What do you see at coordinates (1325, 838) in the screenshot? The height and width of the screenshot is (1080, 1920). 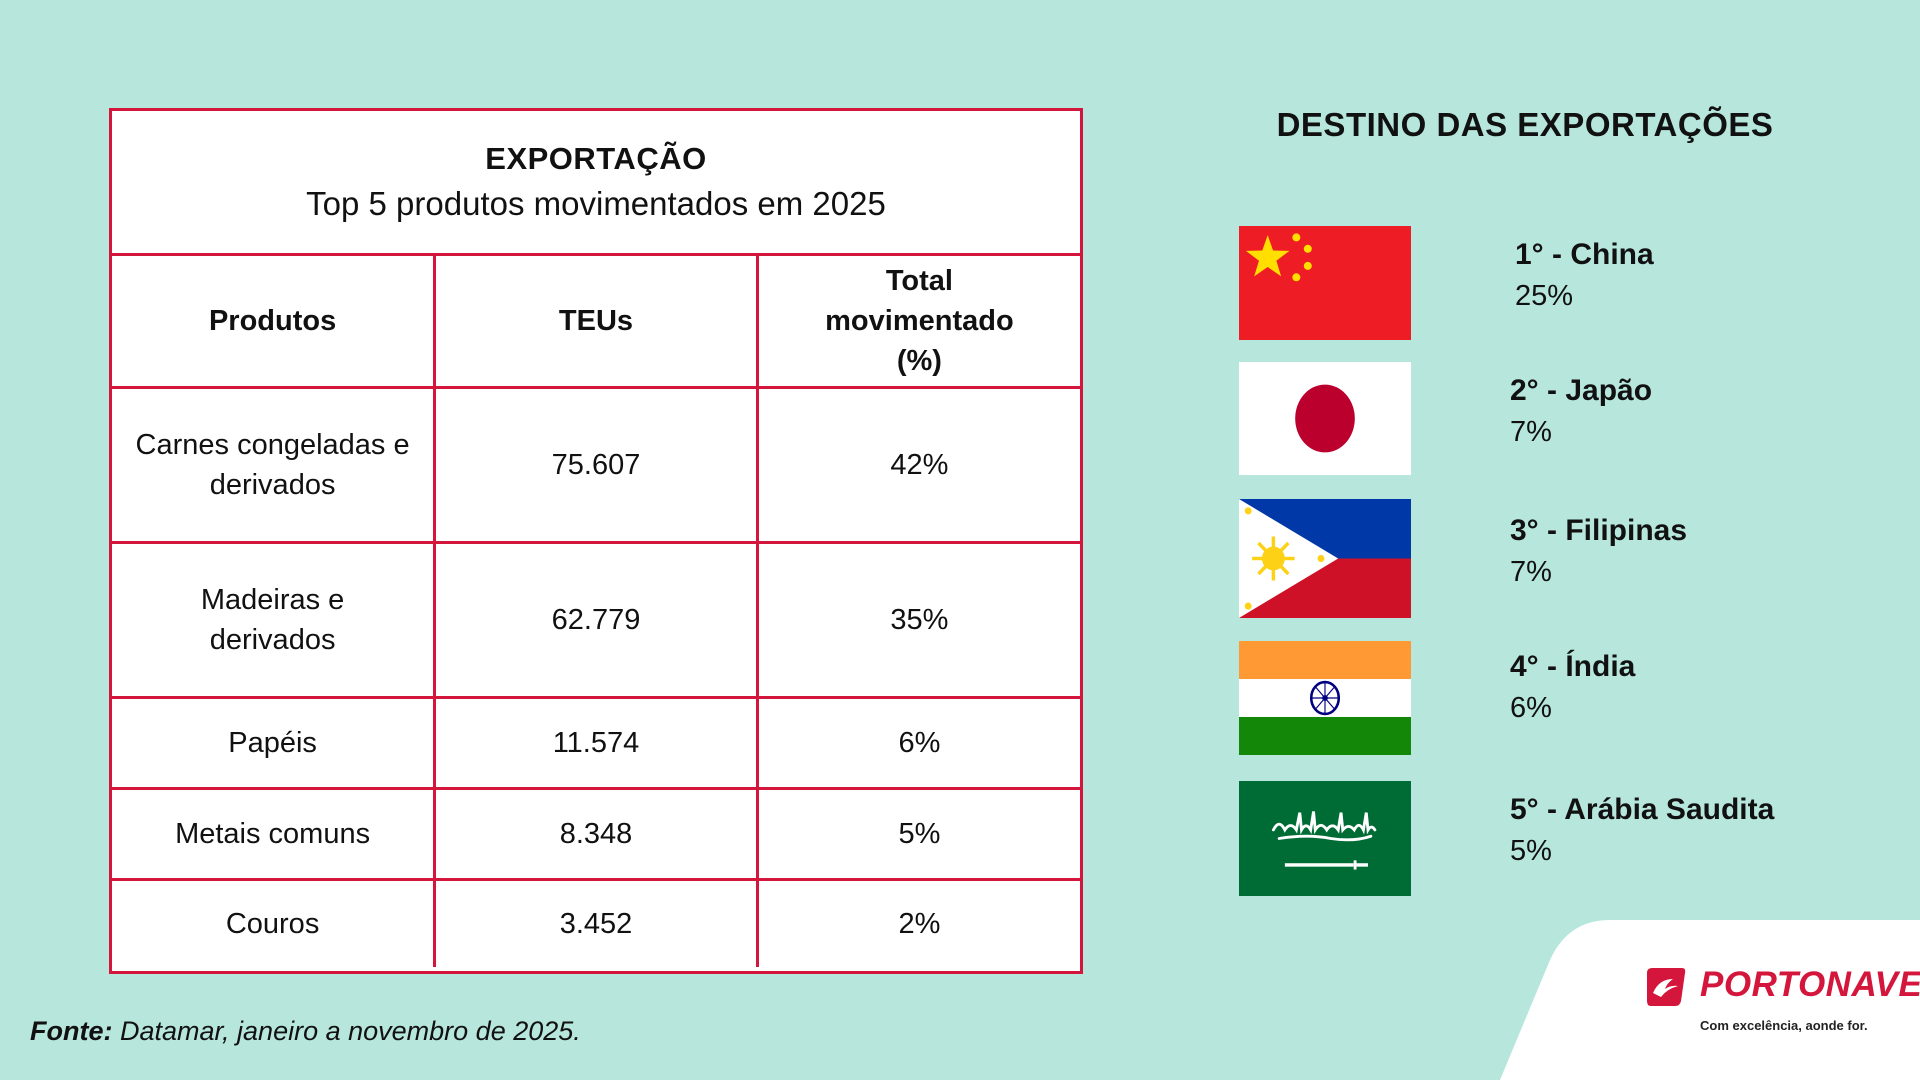 I see `saudi-arabia-flag-icon` at bounding box center [1325, 838].